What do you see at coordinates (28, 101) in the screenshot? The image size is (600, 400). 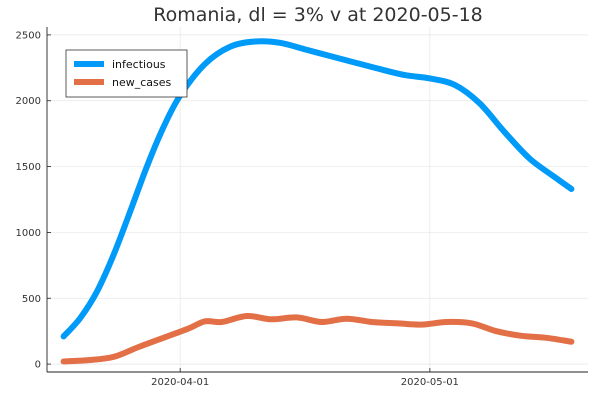 I see `y-tick-label: 2000` at bounding box center [28, 101].